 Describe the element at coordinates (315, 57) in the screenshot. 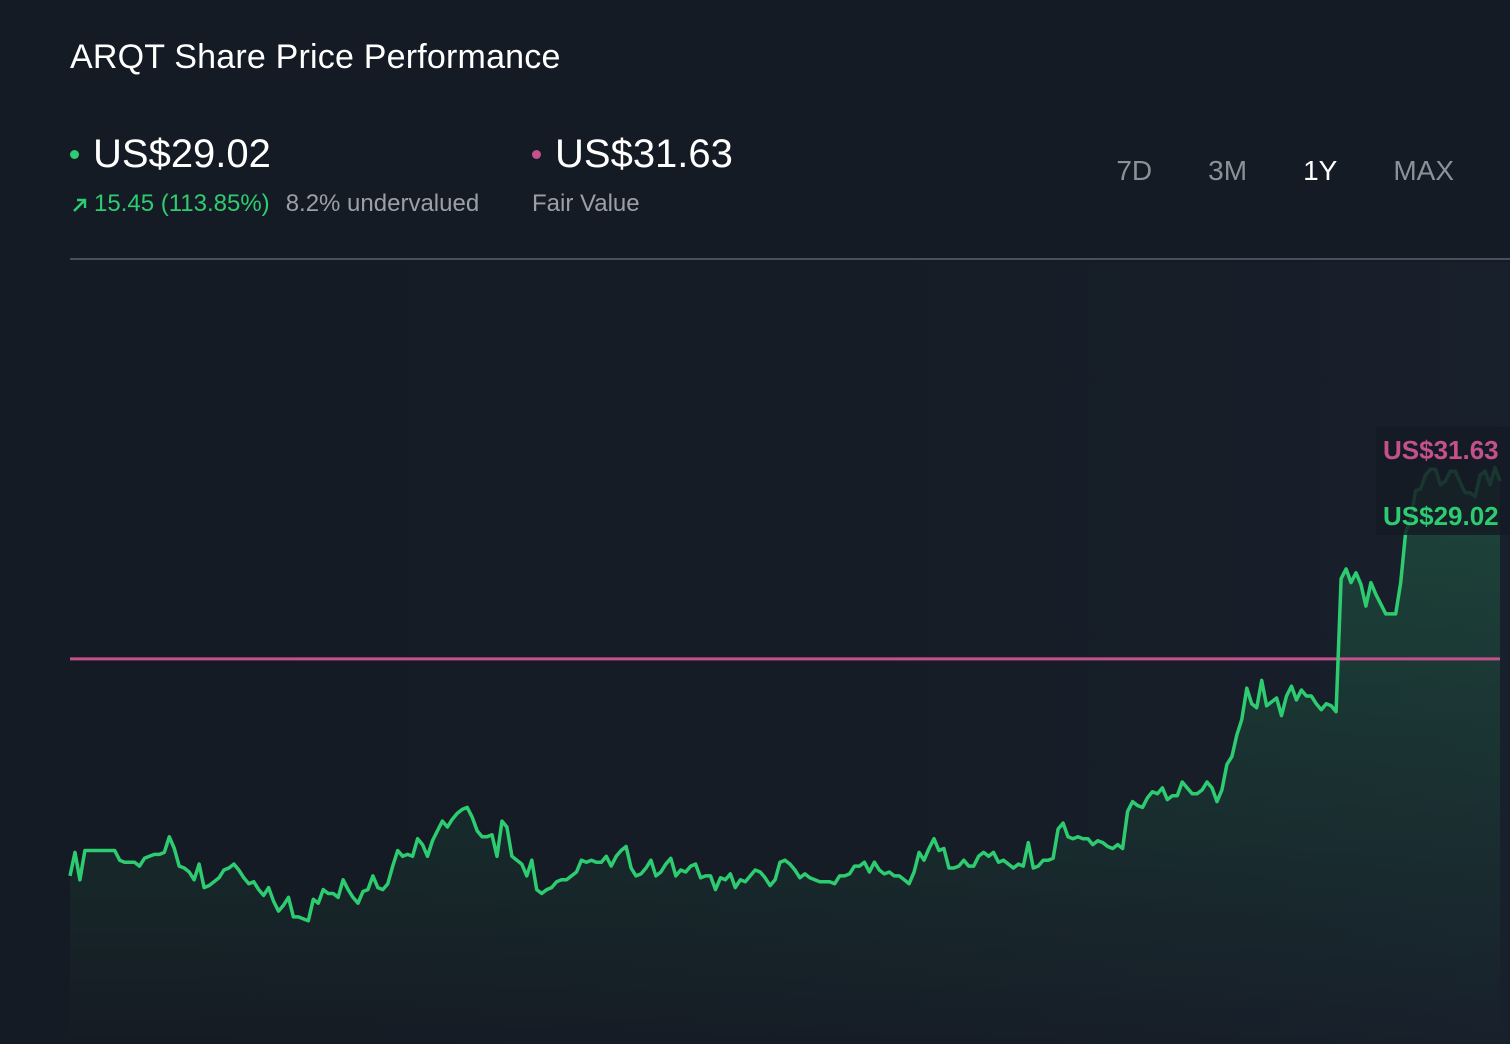

I see `page-title: ARQT Share Price Performance` at that location.